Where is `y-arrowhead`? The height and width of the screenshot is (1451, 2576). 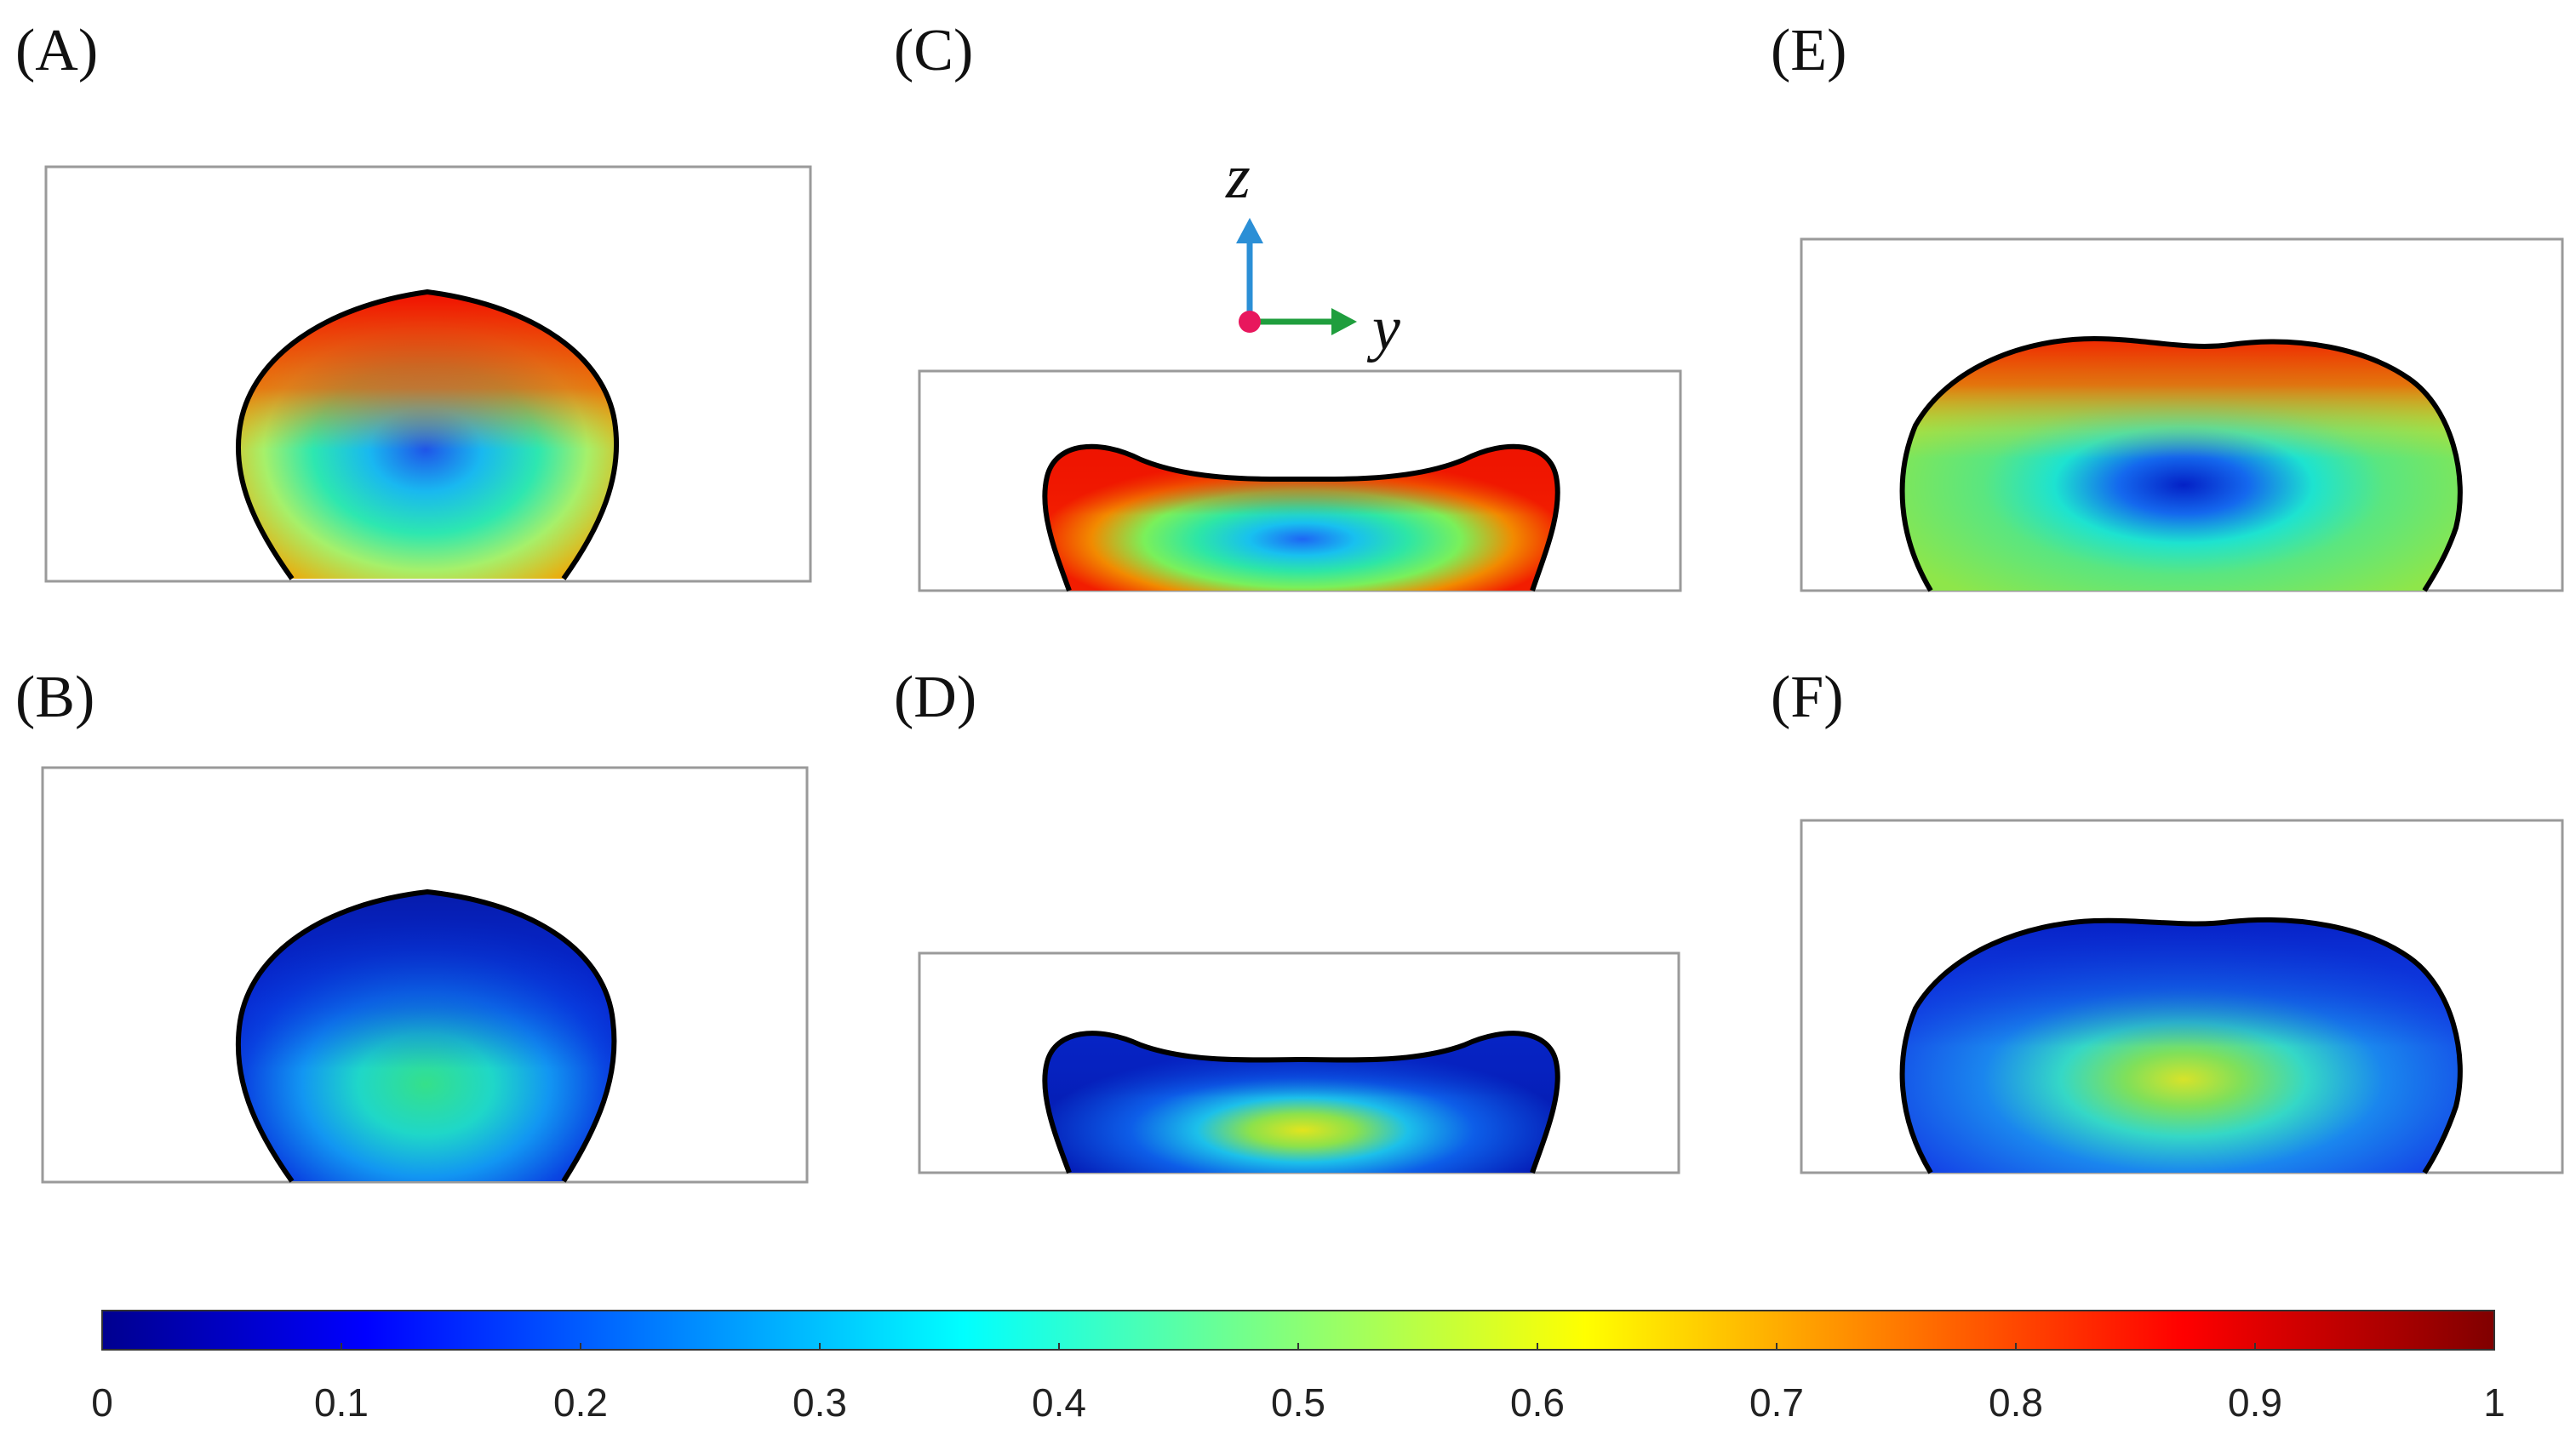
y-arrowhead is located at coordinates (1344, 321).